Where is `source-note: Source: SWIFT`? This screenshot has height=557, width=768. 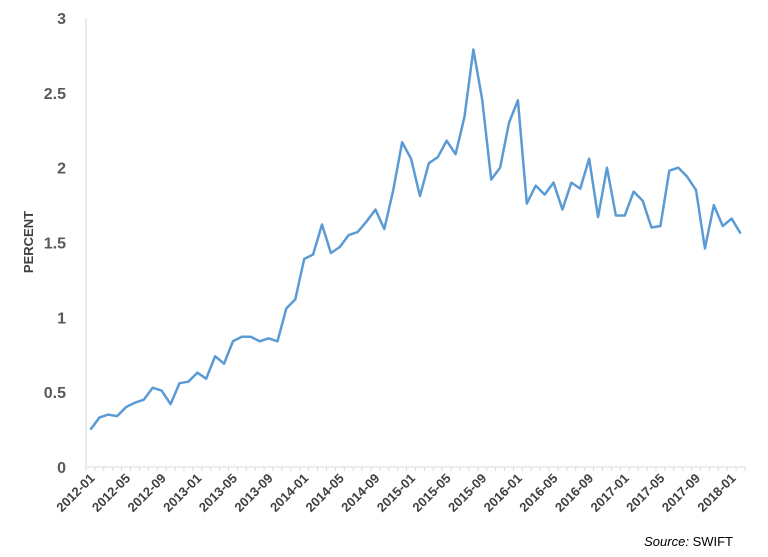
source-note: Source: SWIFT is located at coordinates (688, 541).